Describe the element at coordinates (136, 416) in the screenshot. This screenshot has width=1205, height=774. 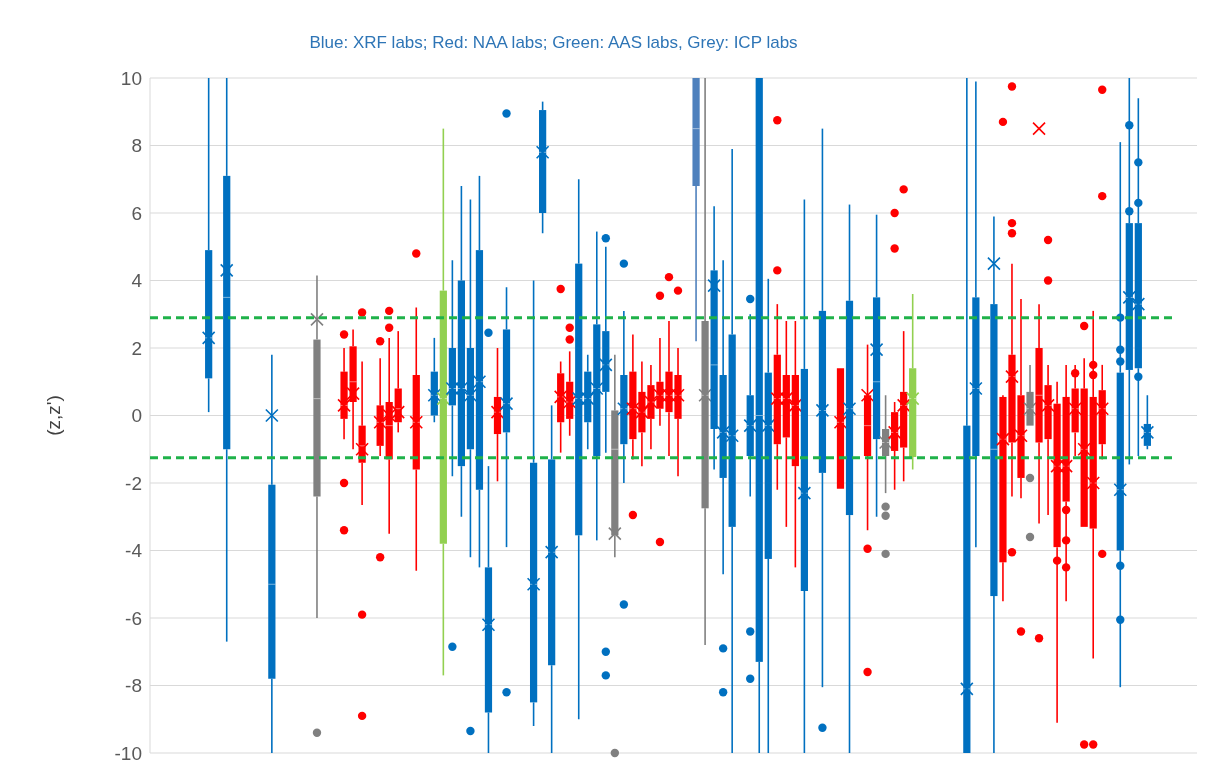
I see `y-tick-label: 0` at that location.